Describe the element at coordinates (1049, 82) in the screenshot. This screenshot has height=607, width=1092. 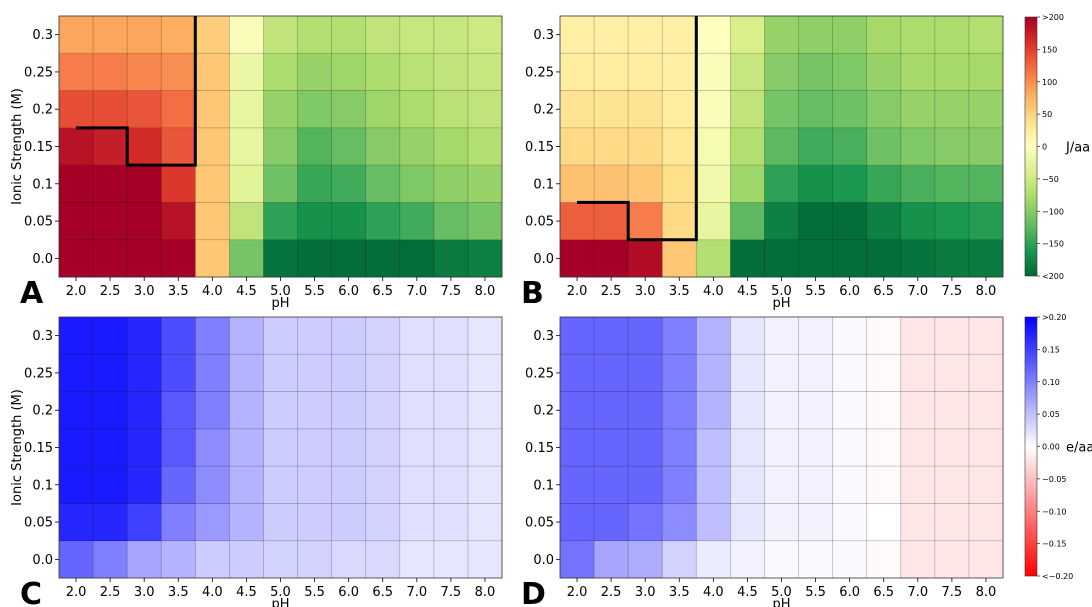
I see `colorbar-tick-label: 100` at that location.